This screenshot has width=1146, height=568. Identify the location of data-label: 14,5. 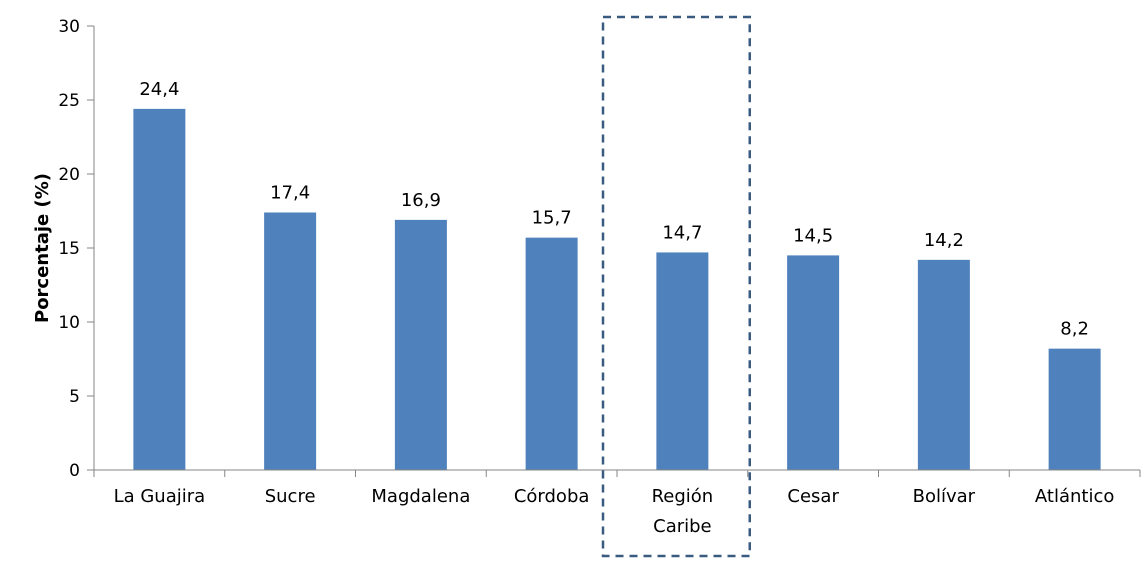
(813, 235).